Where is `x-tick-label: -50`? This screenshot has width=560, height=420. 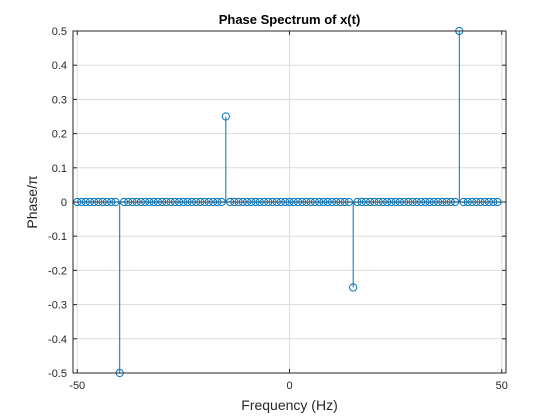 x-tick-label: -50 is located at coordinates (77, 386).